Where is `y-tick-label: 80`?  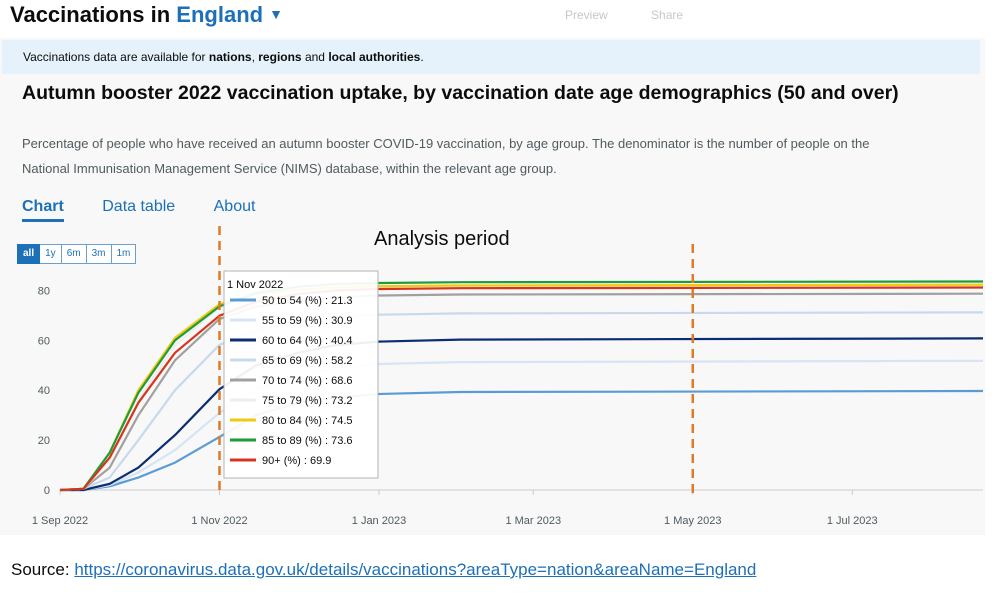
y-tick-label: 80 is located at coordinates (44, 291).